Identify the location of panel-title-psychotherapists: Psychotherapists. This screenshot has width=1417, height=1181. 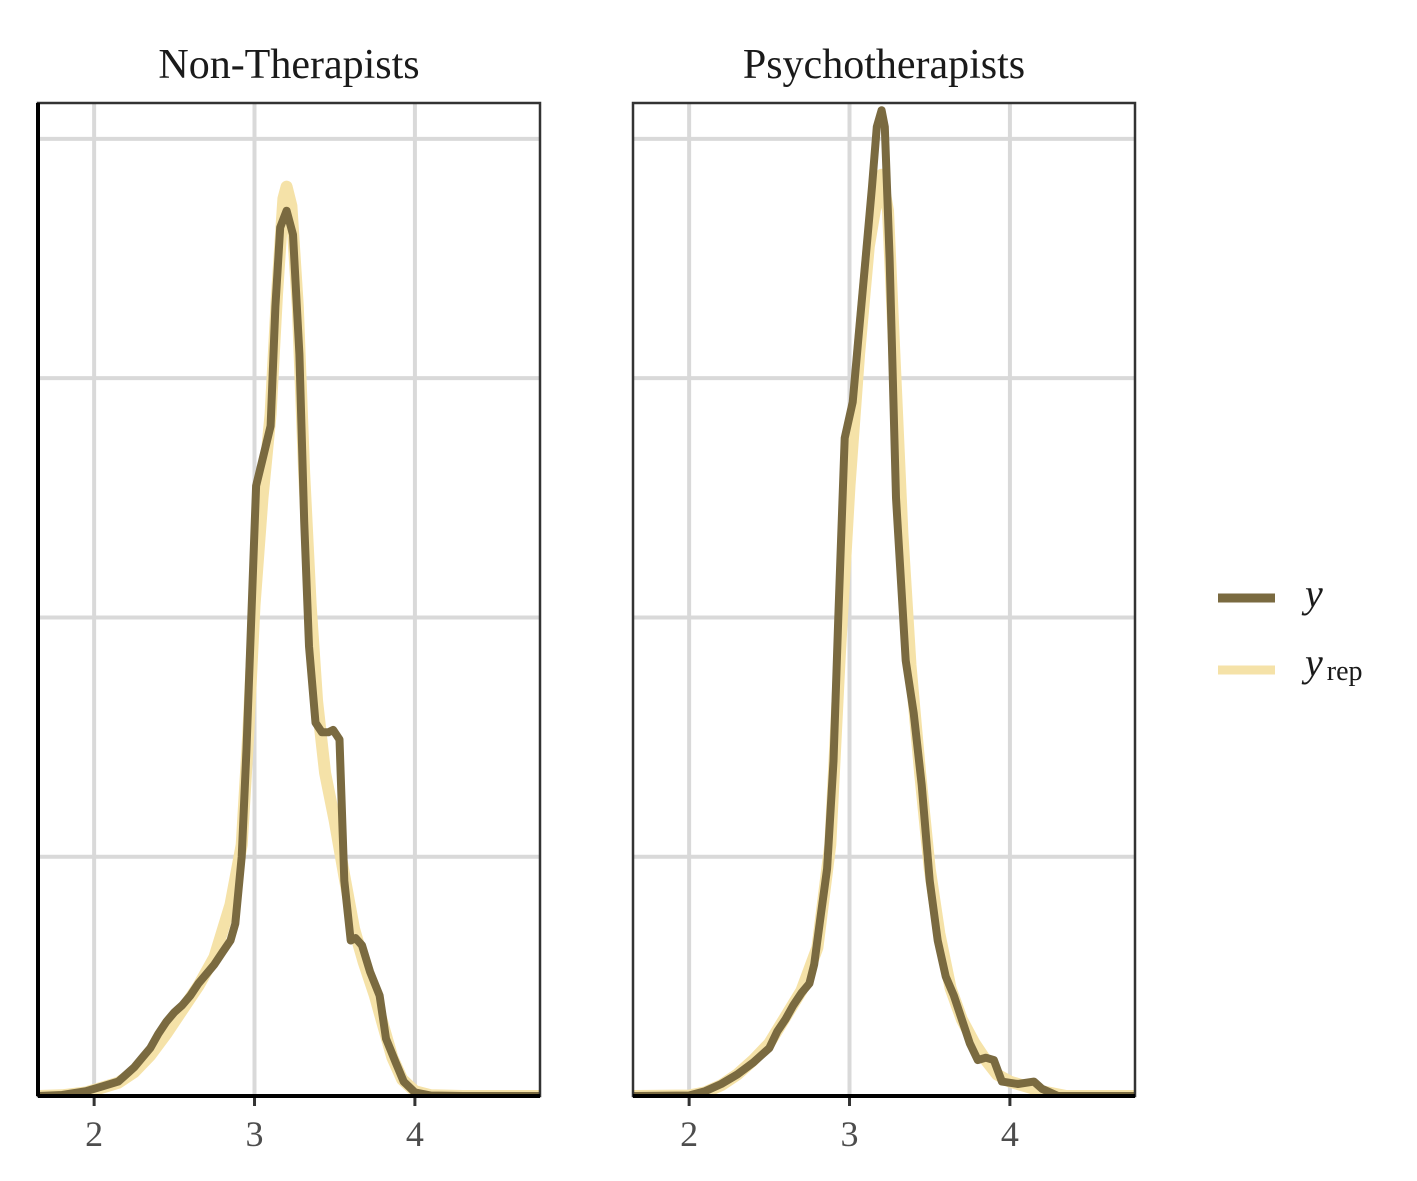
(884, 65).